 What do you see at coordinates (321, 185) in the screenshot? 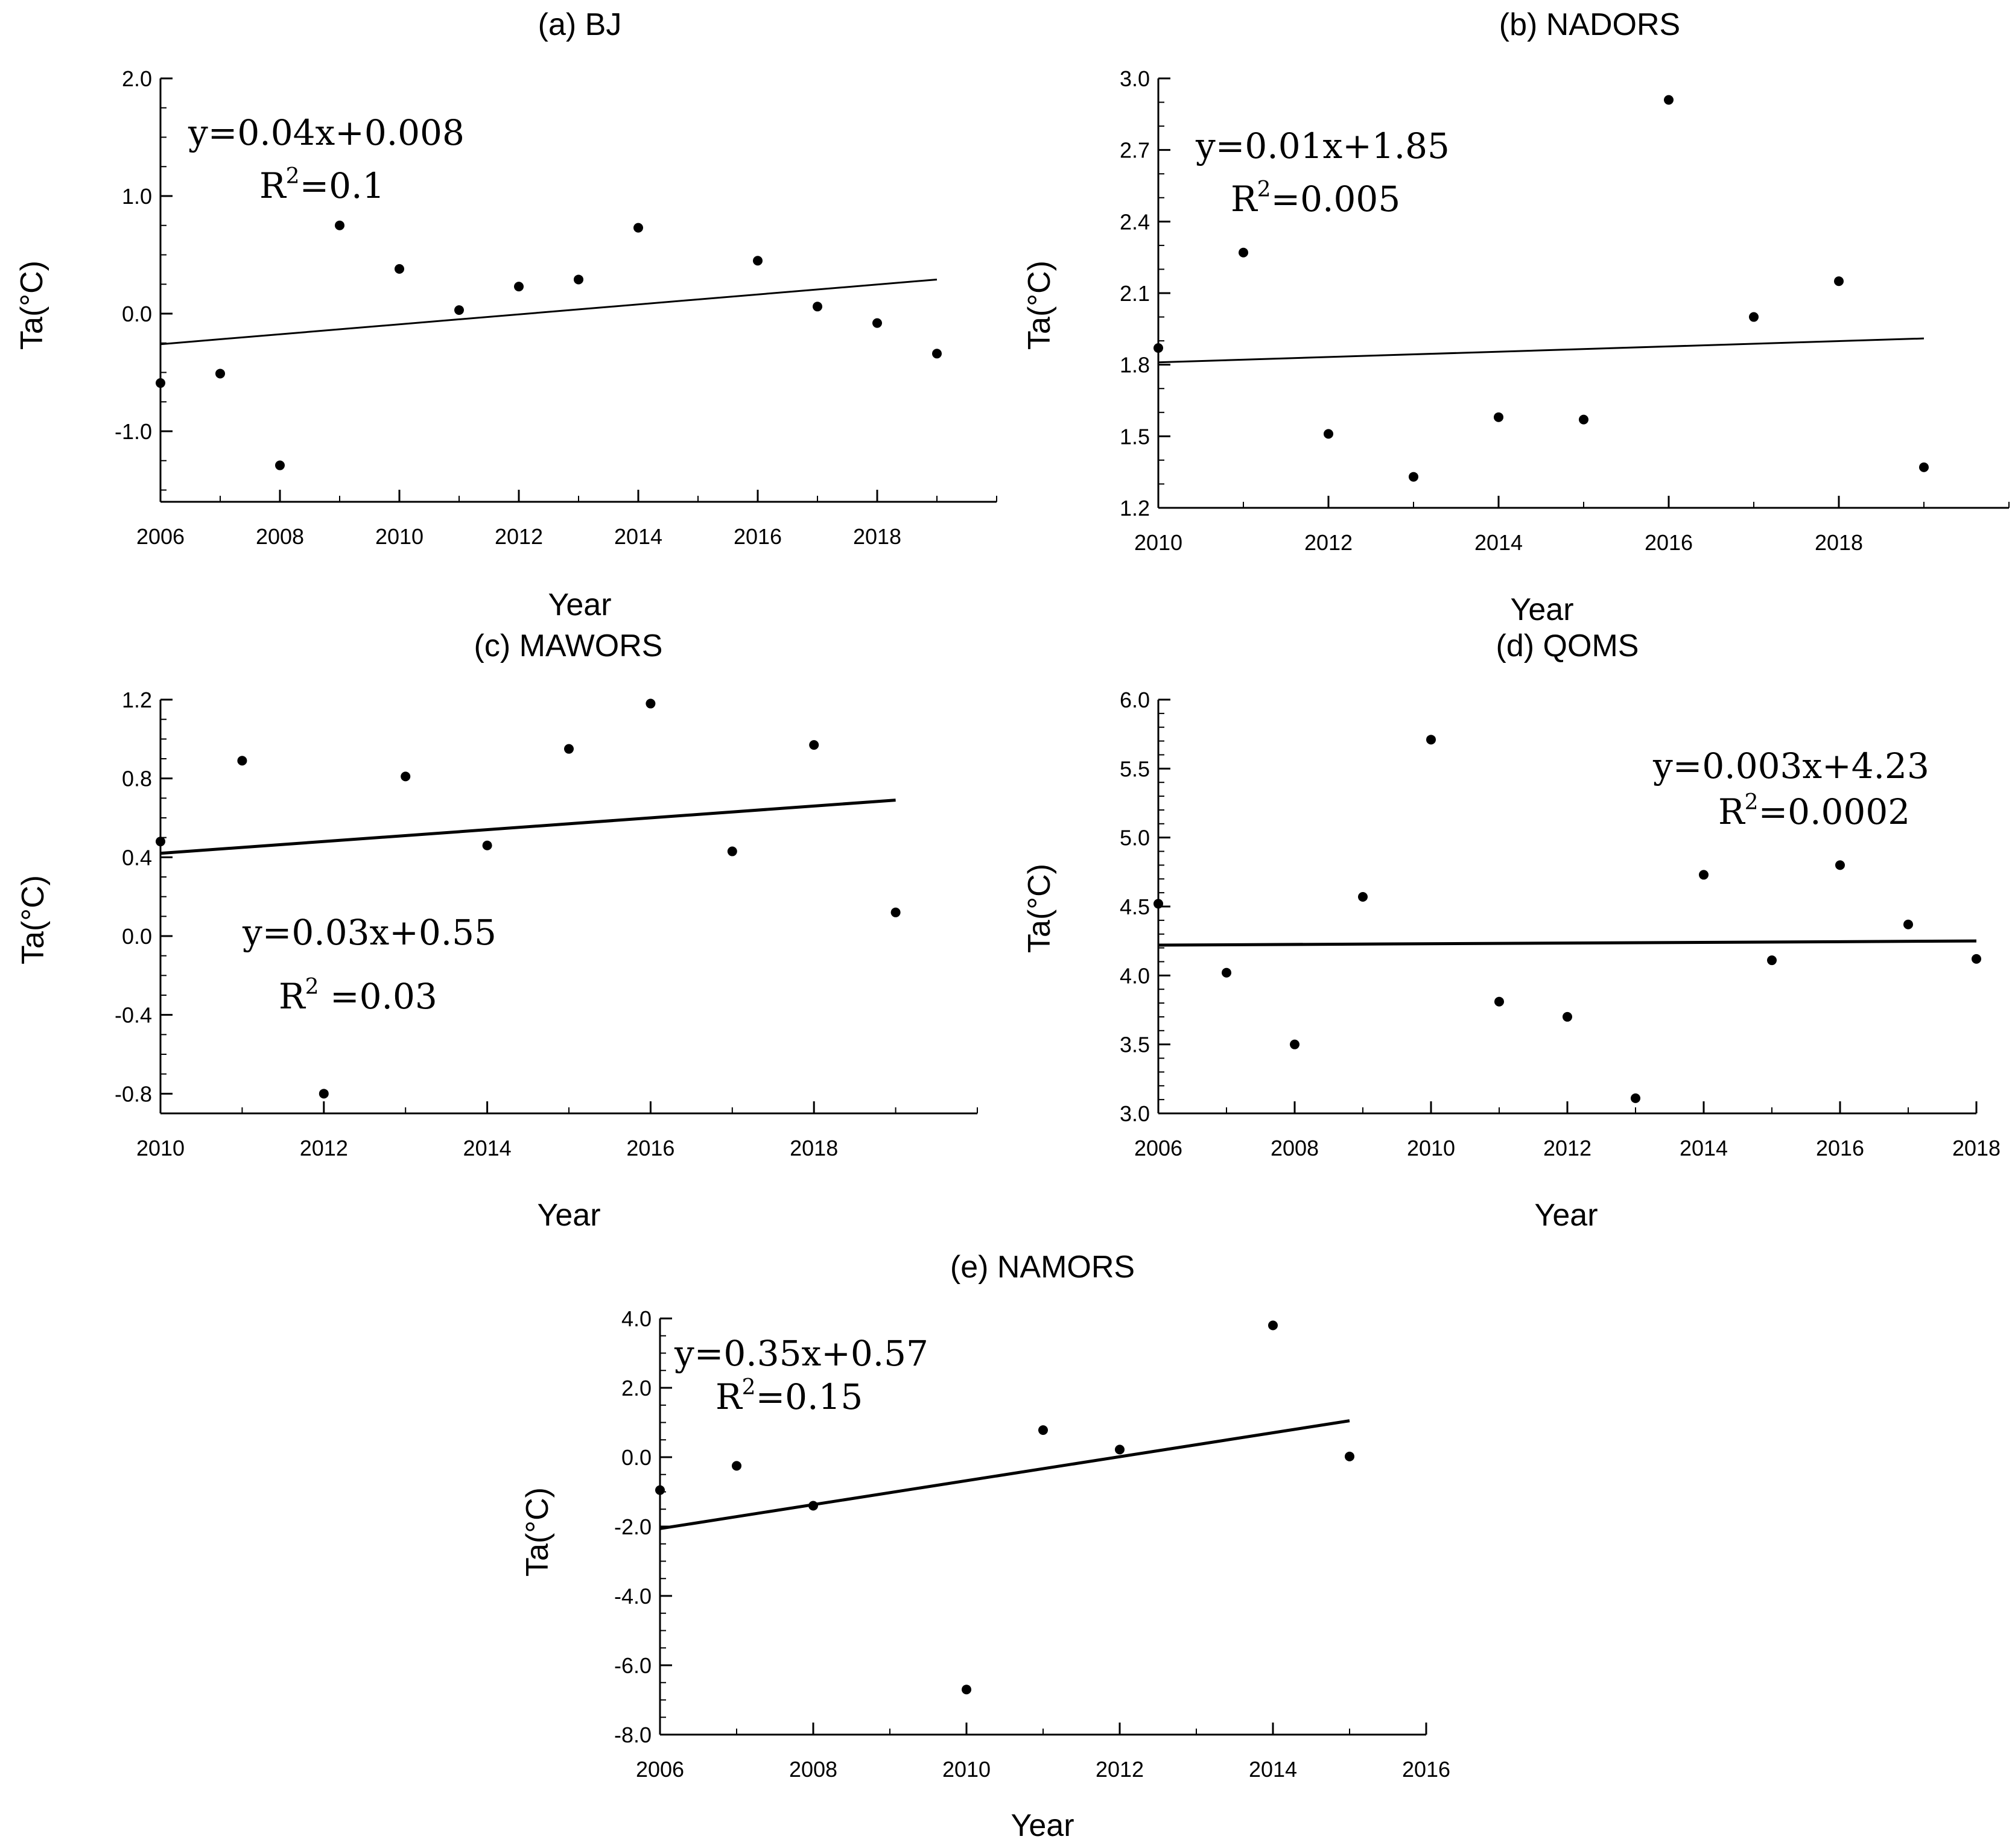
I see `r-squared-label: R2=0.1` at bounding box center [321, 185].